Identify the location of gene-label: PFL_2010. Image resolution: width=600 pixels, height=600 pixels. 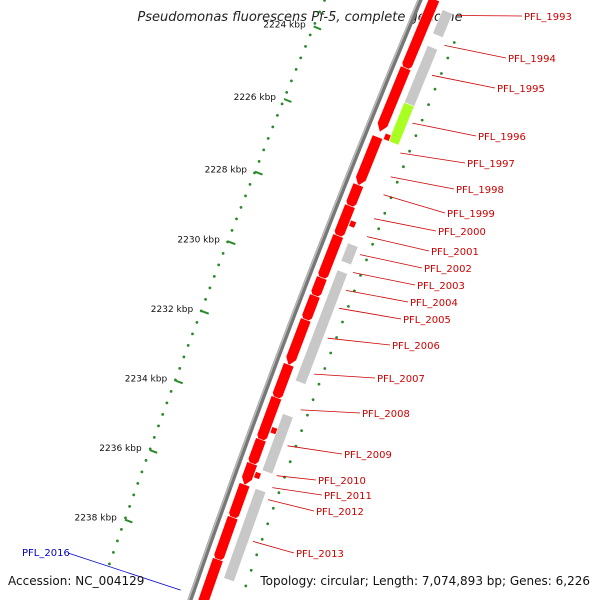
(342, 481).